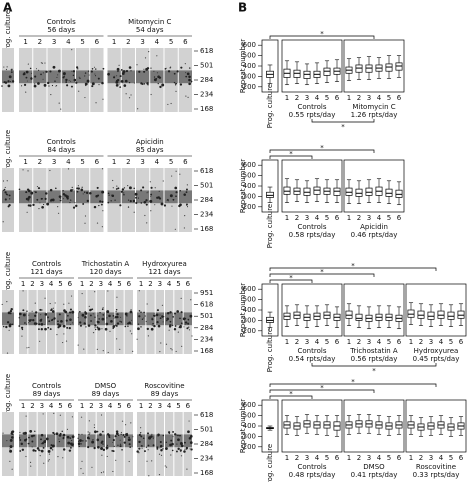  I want to click on group-name: Controls, so click(312, 227).